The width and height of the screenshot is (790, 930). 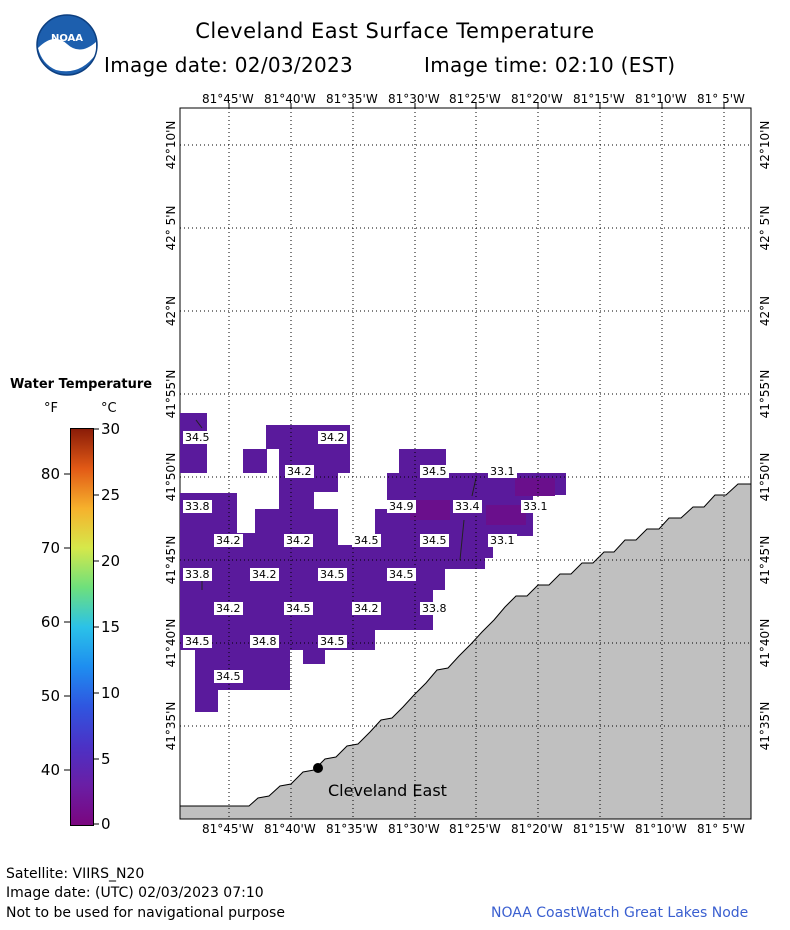 I want to click on legend-unit-c: °C, so click(x=109, y=408).